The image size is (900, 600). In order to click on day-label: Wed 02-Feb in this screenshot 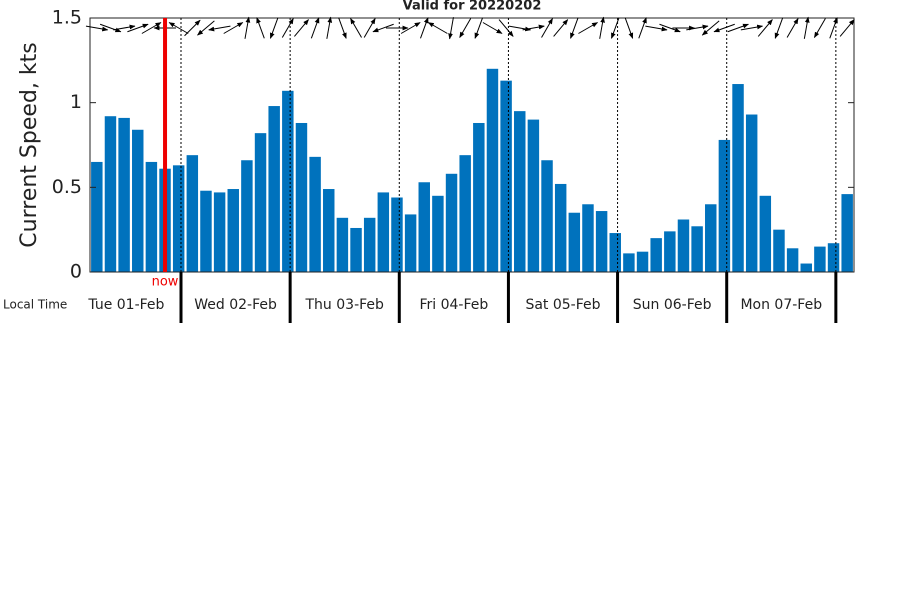, I will do `click(235, 305)`.